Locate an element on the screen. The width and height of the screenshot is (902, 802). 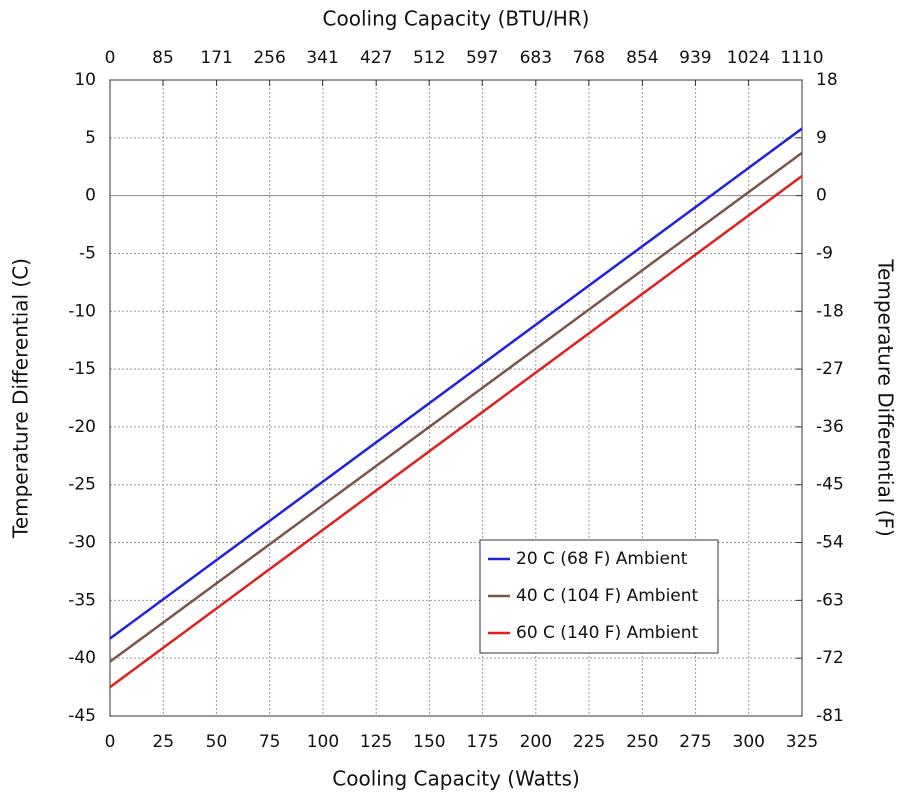
y2-tick-label: -18 is located at coordinates (830, 311).